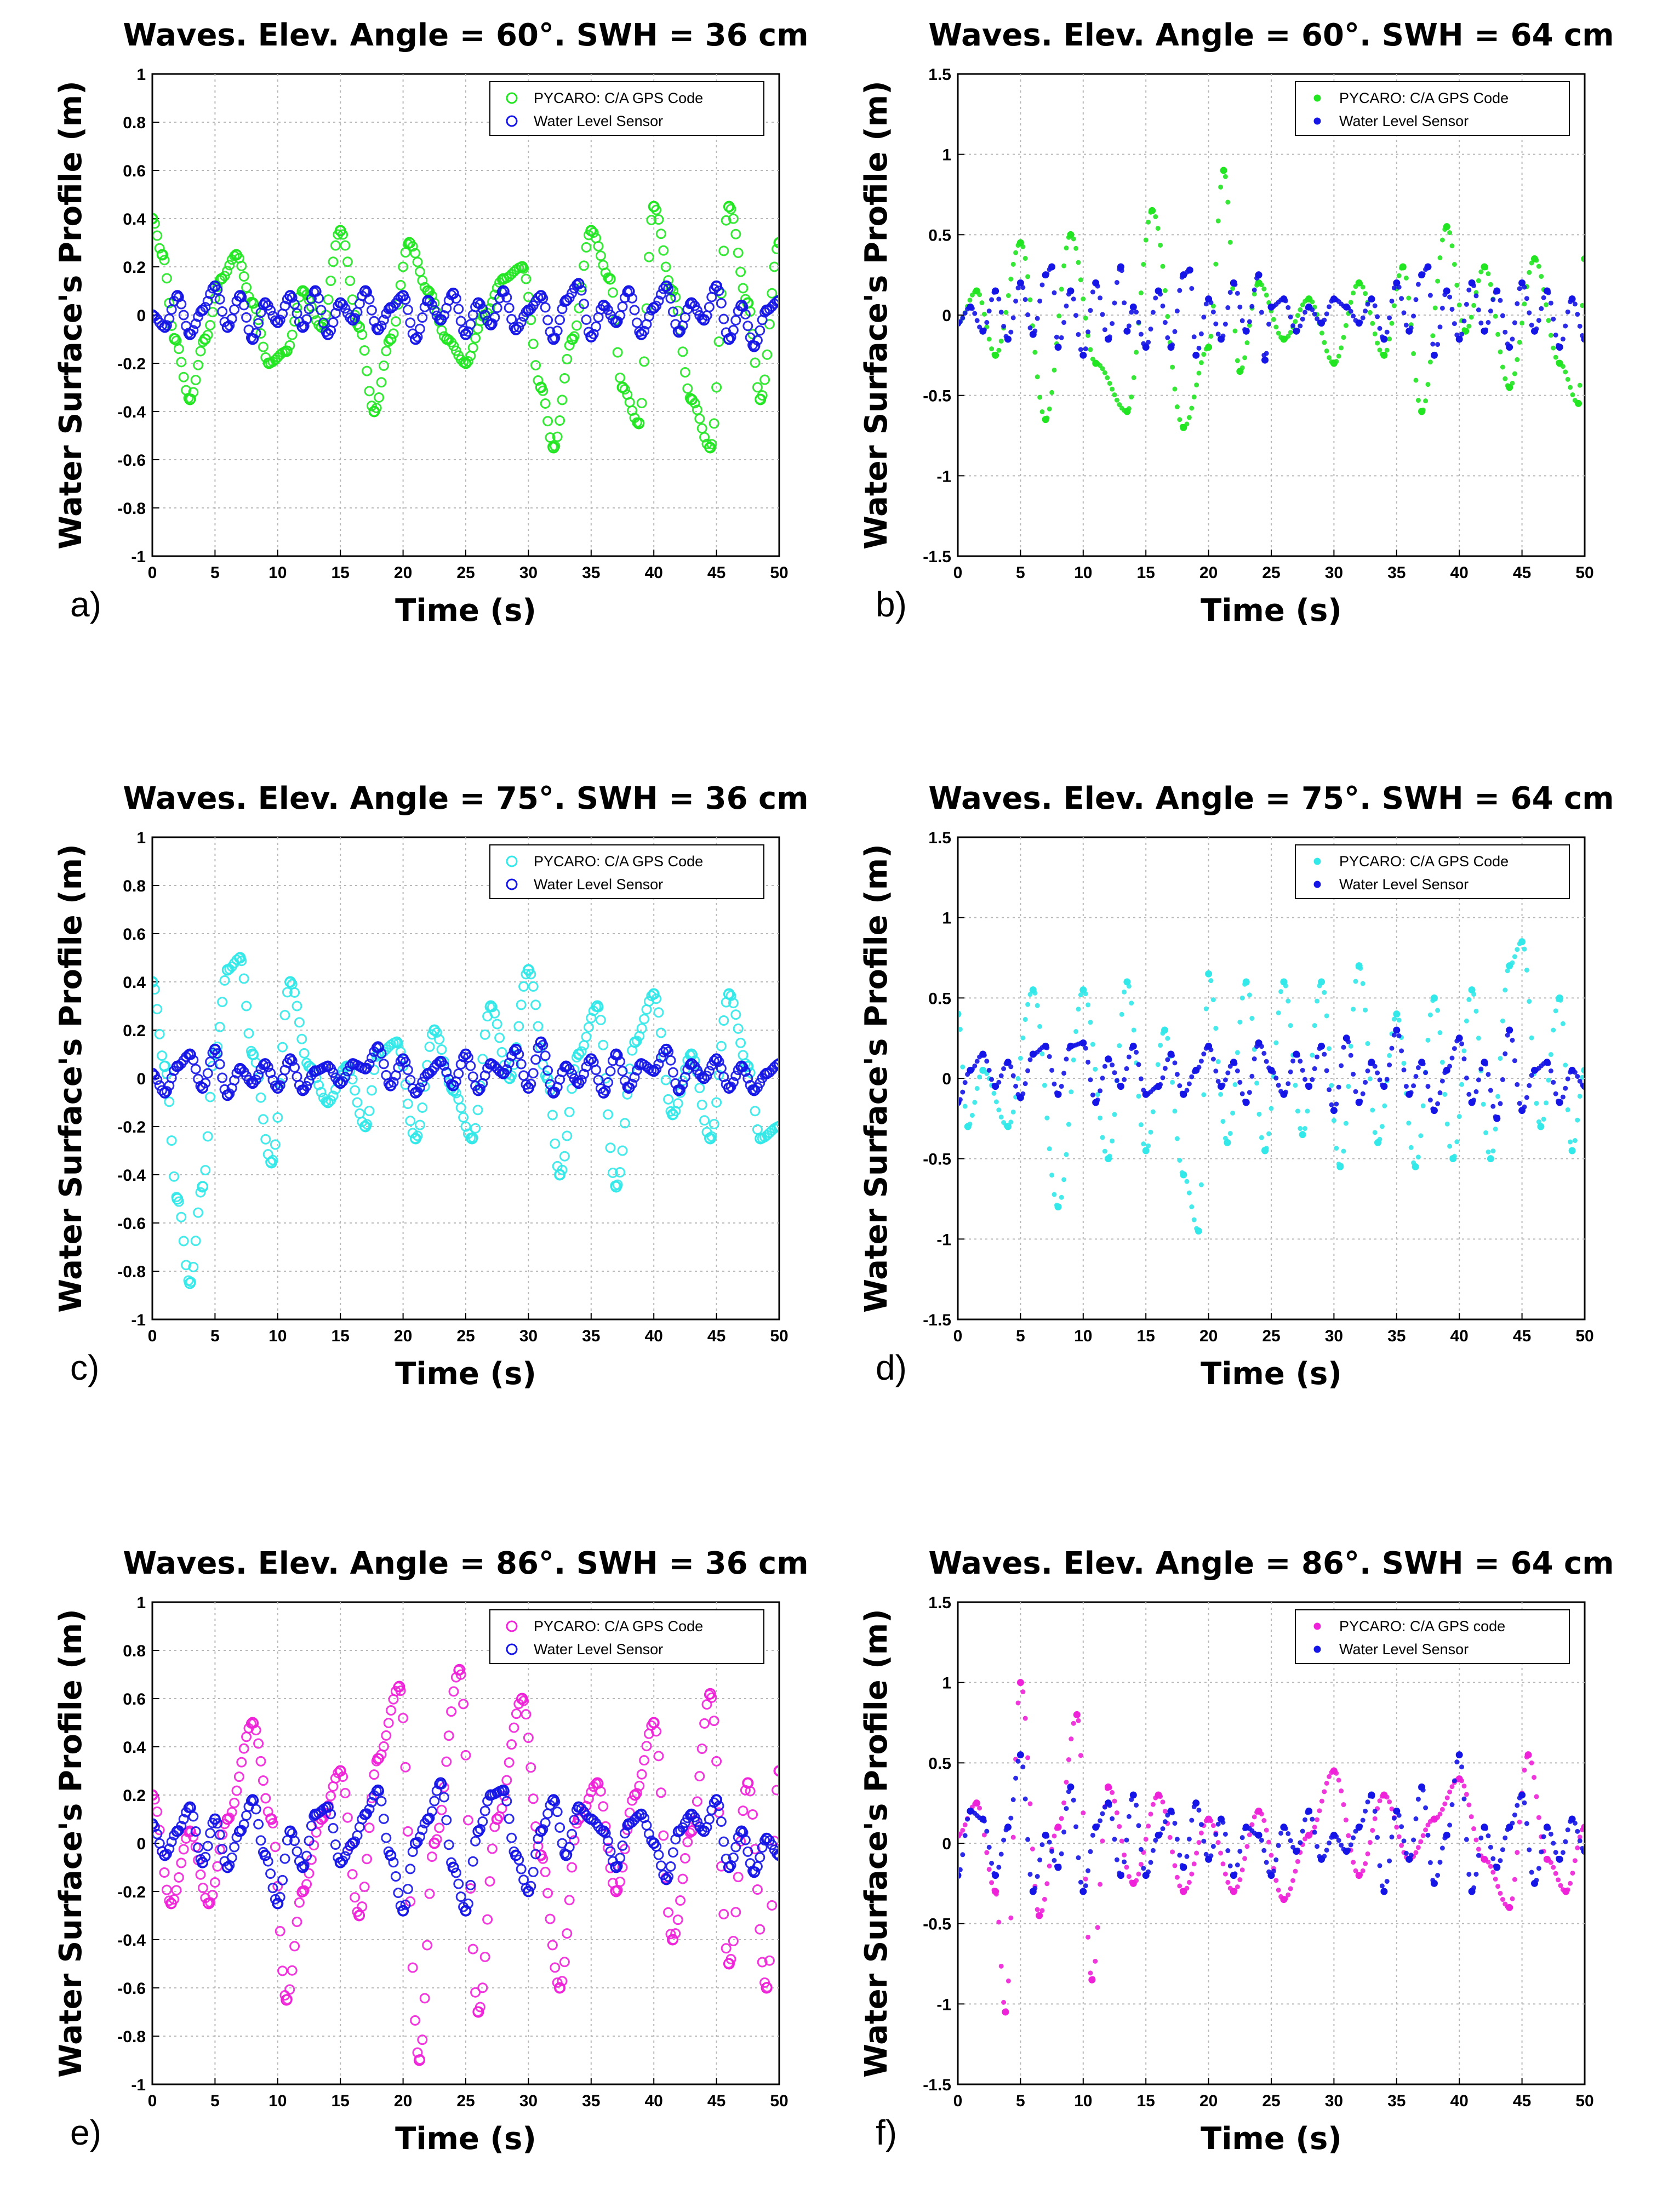 The image size is (1674, 2212). What do you see at coordinates (131, 509) in the screenshot?
I see `y-tick-label: -0.8` at bounding box center [131, 509].